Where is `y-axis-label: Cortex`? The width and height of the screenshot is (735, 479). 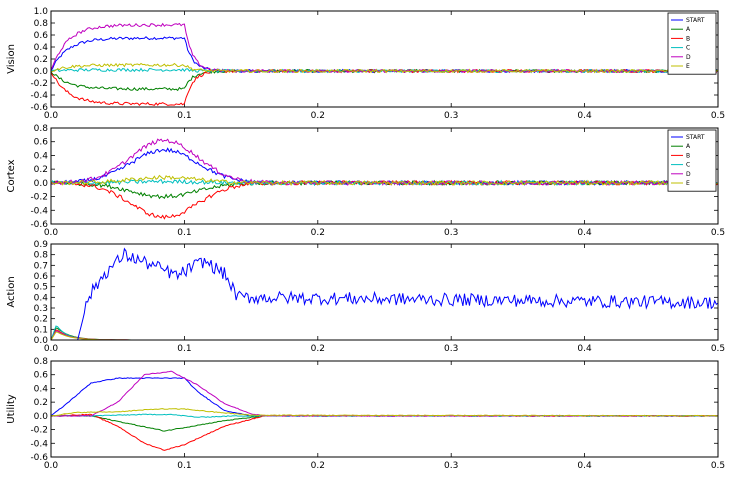
y-axis-label: Cortex is located at coordinates (11, 175).